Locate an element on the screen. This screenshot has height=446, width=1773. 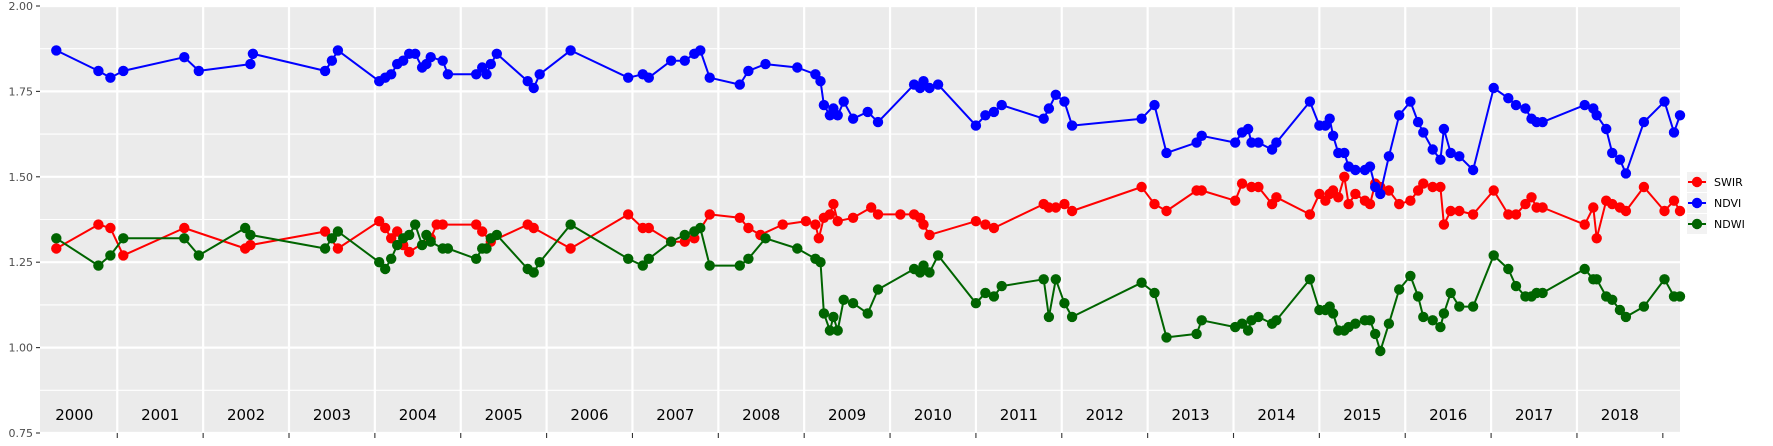
year-label: 2015 is located at coordinates (1362, 415).